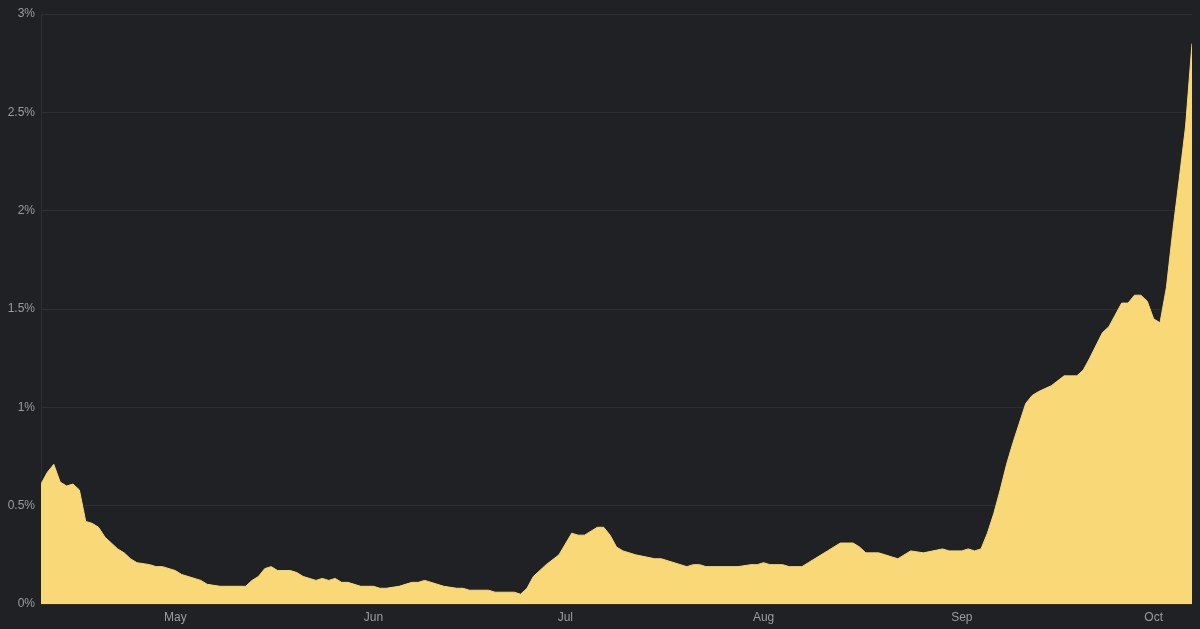  What do you see at coordinates (962, 616) in the screenshot?
I see `x-tick-label: Sep` at bounding box center [962, 616].